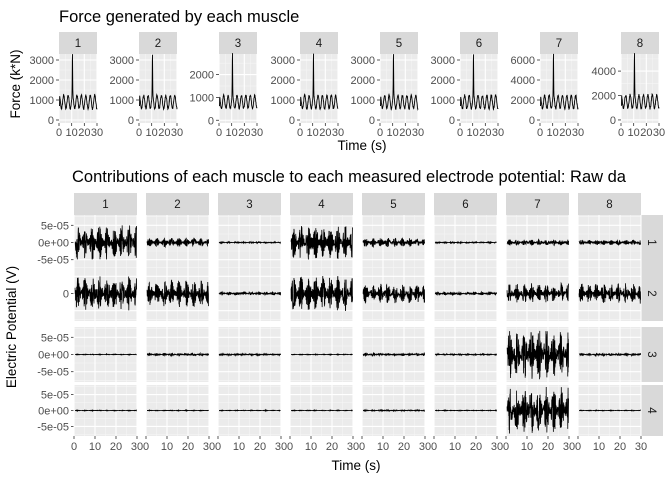  What do you see at coordinates (537, 242) in the screenshot?
I see `emg-panel-r1-c7` at bounding box center [537, 242].